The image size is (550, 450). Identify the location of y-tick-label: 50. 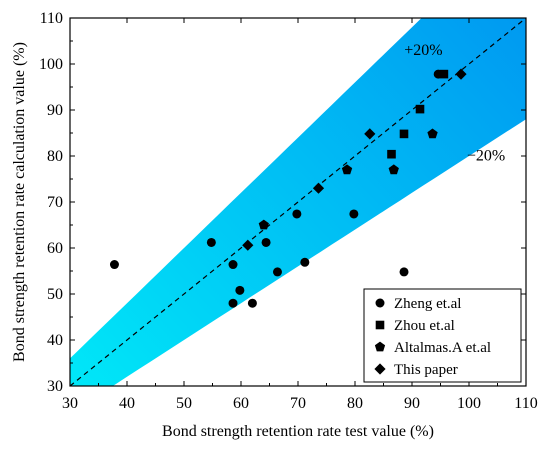
(55, 294).